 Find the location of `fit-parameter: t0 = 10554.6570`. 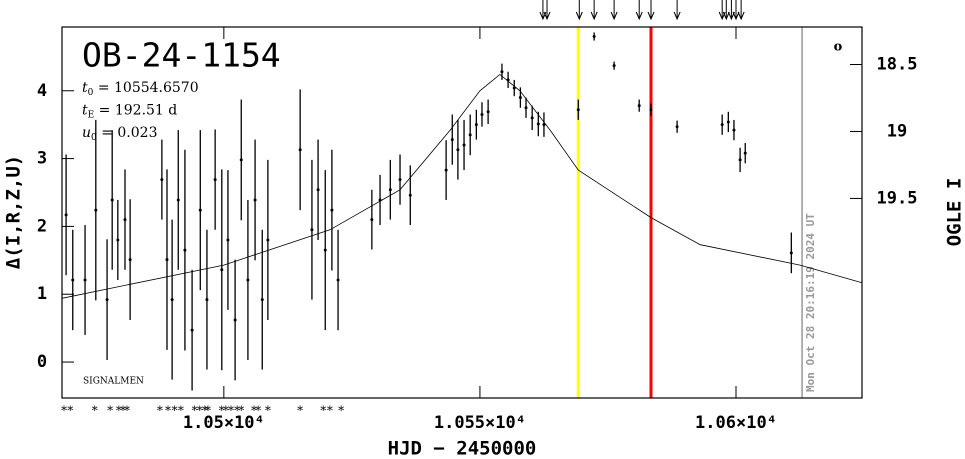

fit-parameter: t0 = 10554.6570 is located at coordinates (140, 89).